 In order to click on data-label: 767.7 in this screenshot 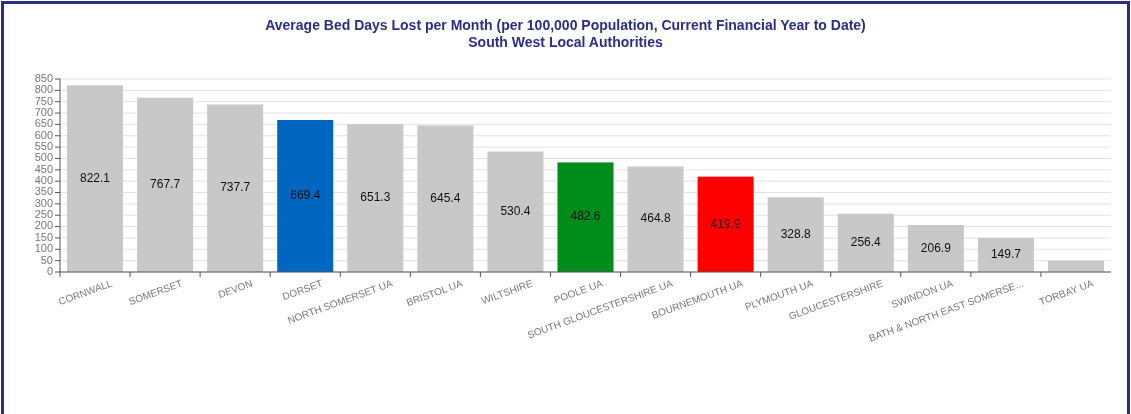, I will do `click(165, 184)`.